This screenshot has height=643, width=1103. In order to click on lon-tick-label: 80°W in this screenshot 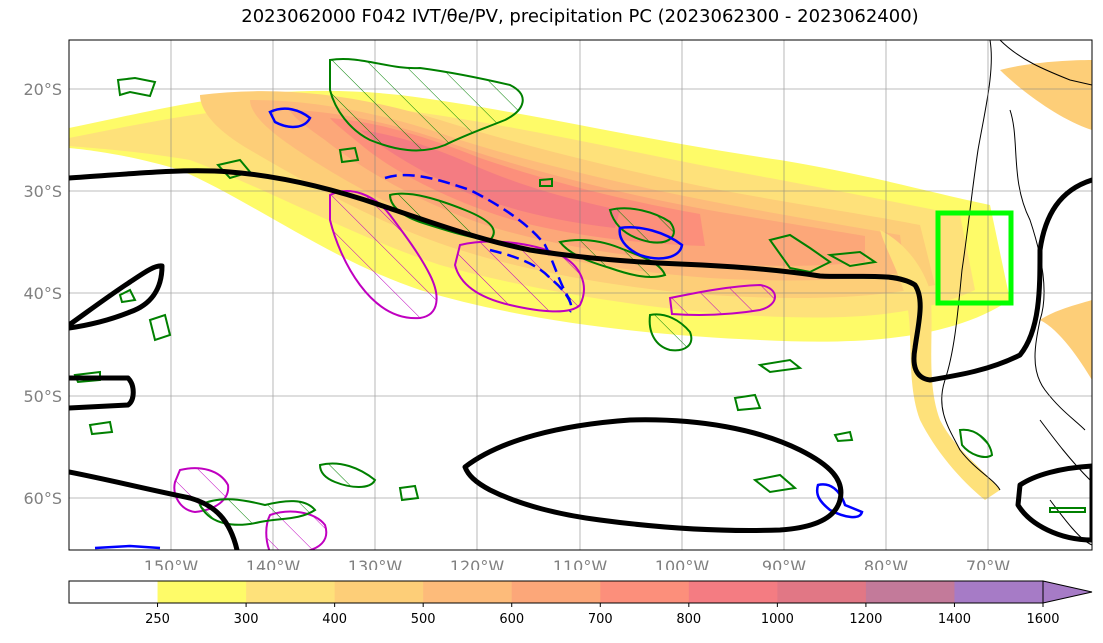, I will do `click(886, 563)`.